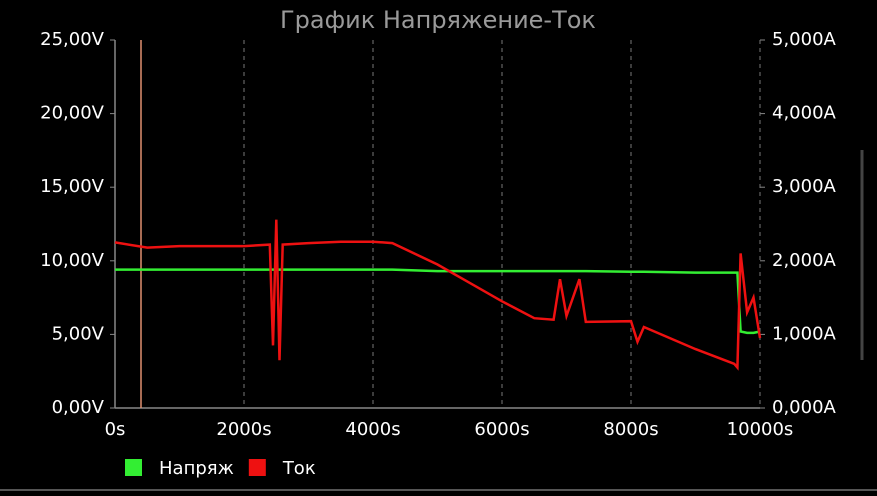 The height and width of the screenshot is (496, 877). What do you see at coordinates (804, 113) in the screenshot?
I see `y2-tick-label: 4,000A` at bounding box center [804, 113].